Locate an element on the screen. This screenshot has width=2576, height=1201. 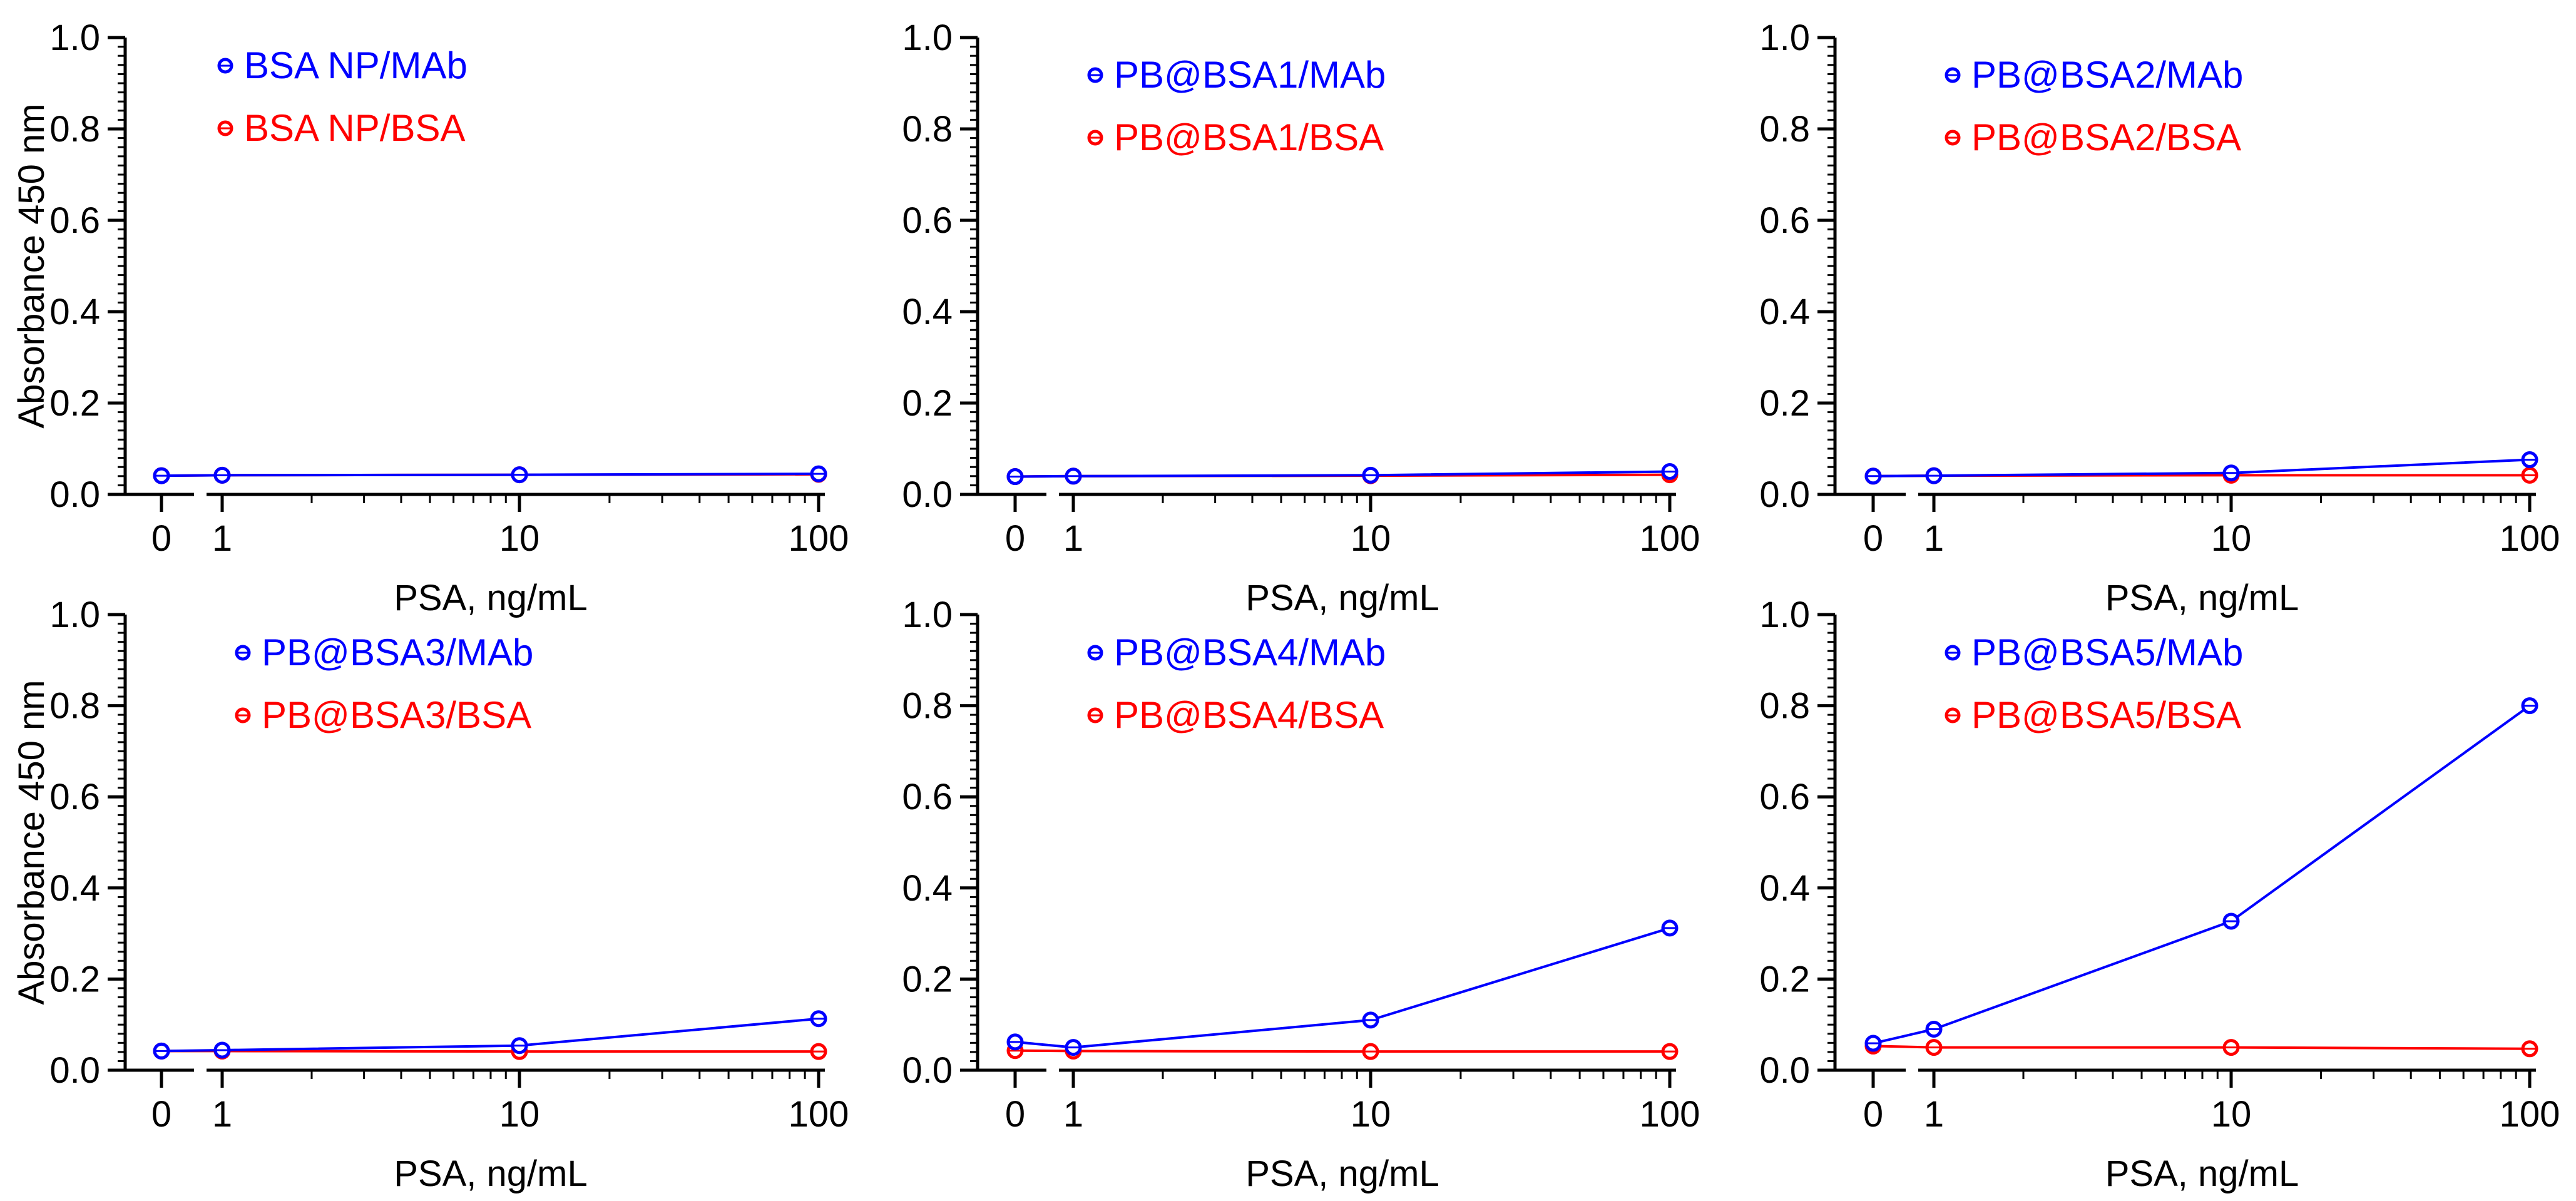
legend-label: BSA NP/BSA is located at coordinates (355, 128).